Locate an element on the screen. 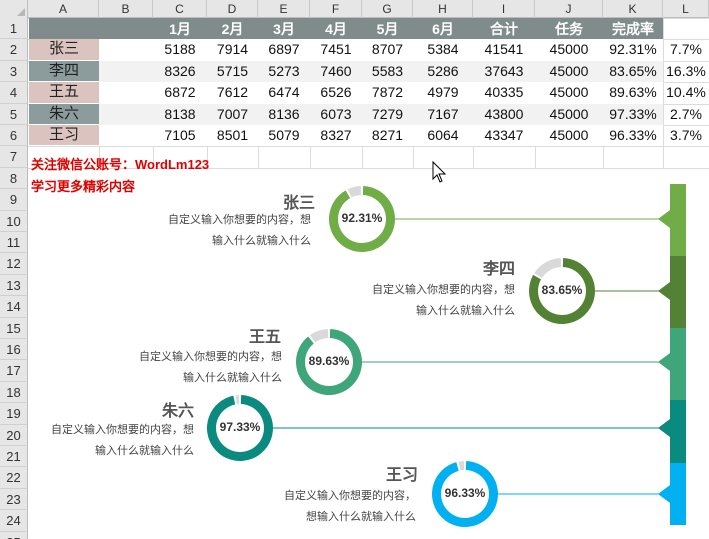 The image size is (709, 539). table-cell: 7279 is located at coordinates (387, 113).